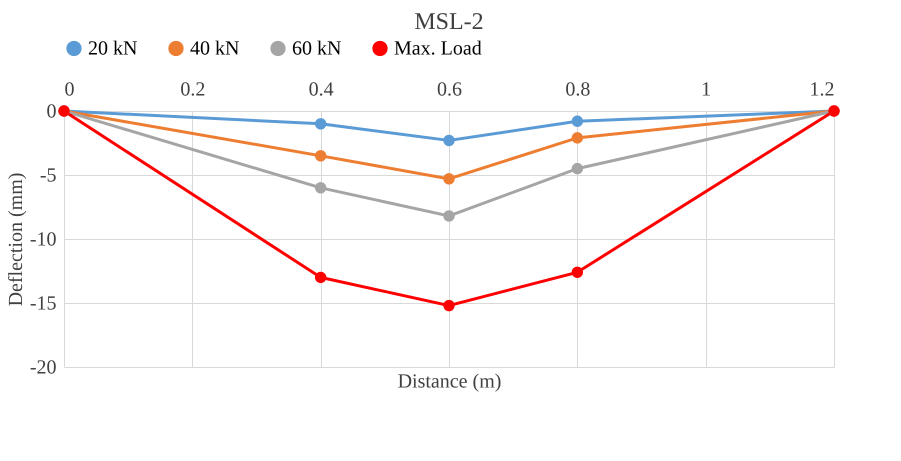  What do you see at coordinates (449, 89) in the screenshot?
I see `x-tick-label: 0.6` at bounding box center [449, 89].